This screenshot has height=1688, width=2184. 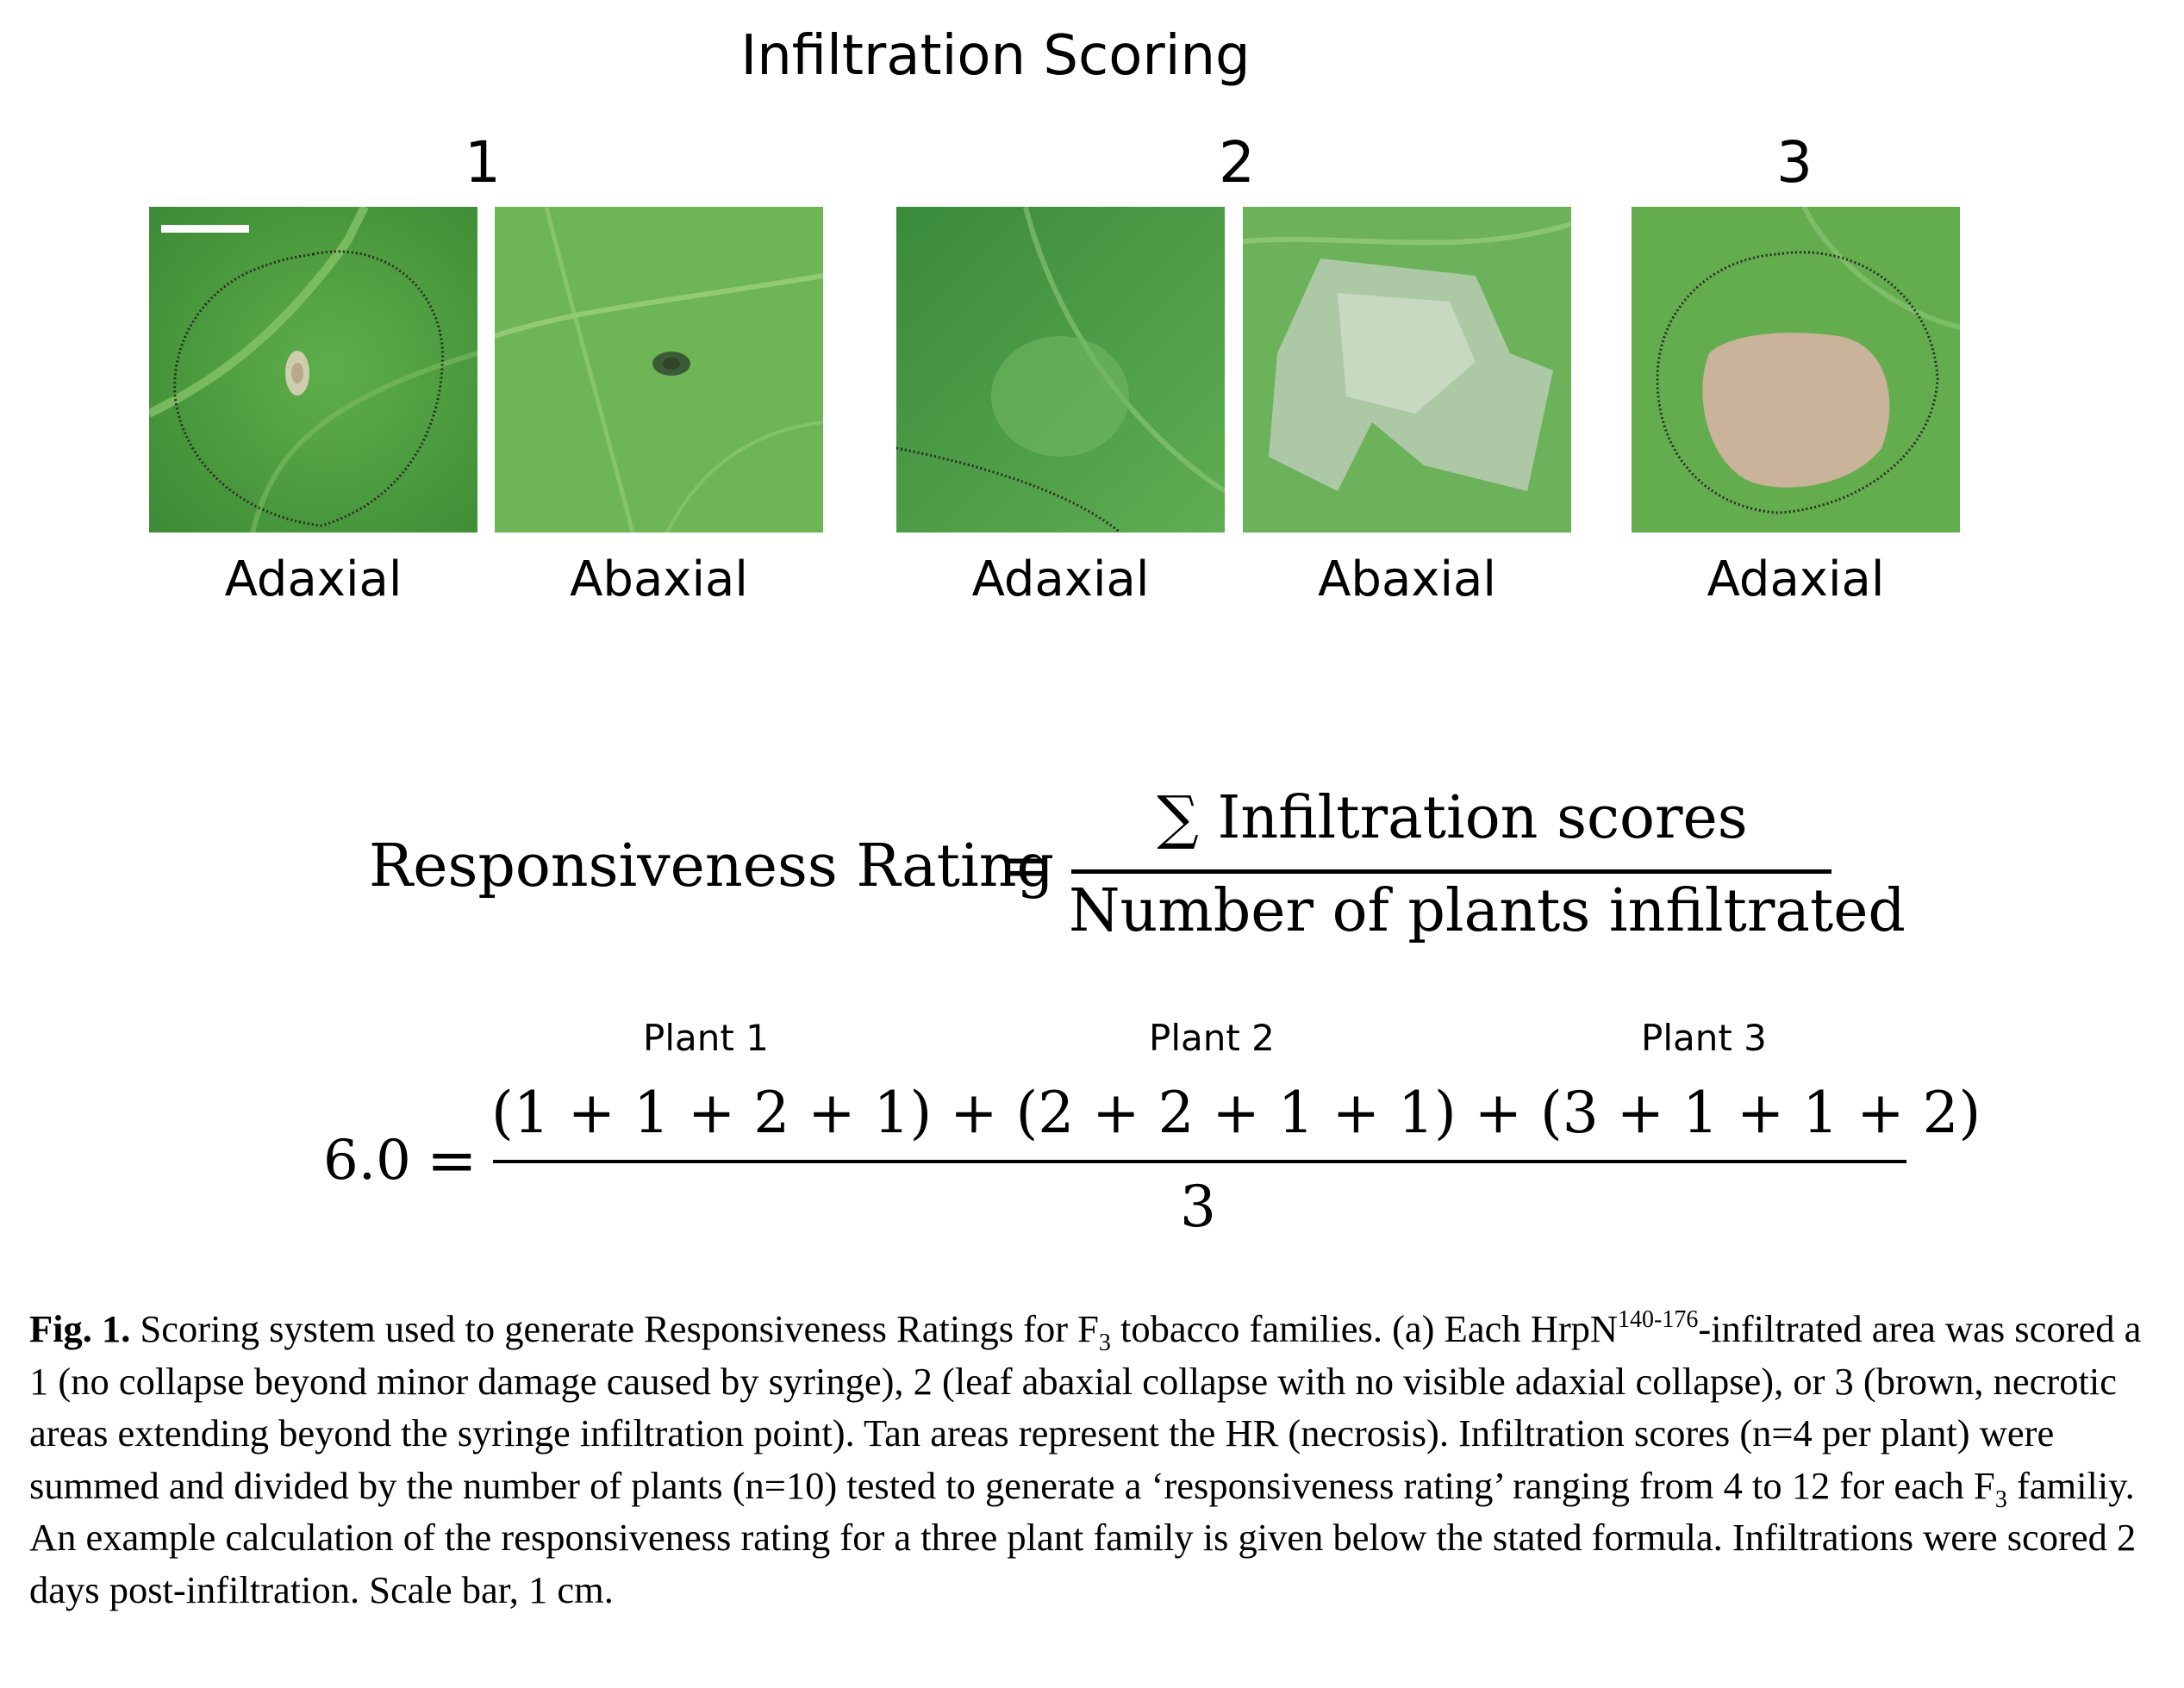 What do you see at coordinates (1796, 370) in the screenshot?
I see `leaf-photo-score3-adaxial` at bounding box center [1796, 370].